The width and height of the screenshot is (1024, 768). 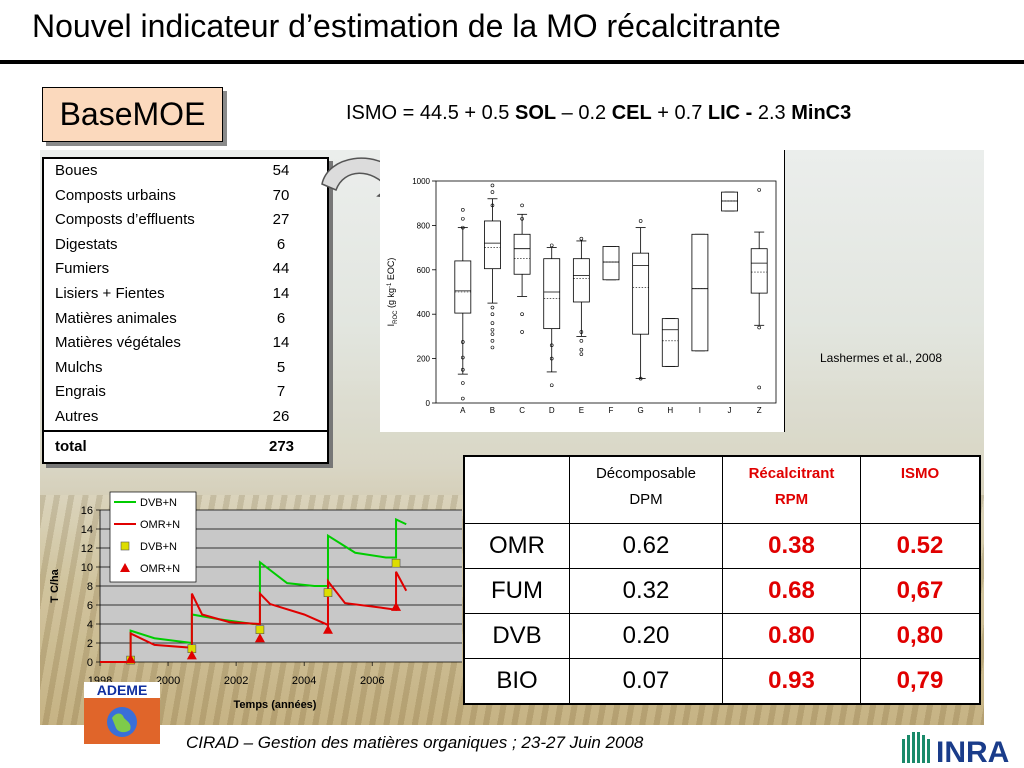 What do you see at coordinates (118, 343) in the screenshot?
I see `row-label: Matières végétales` at bounding box center [118, 343].